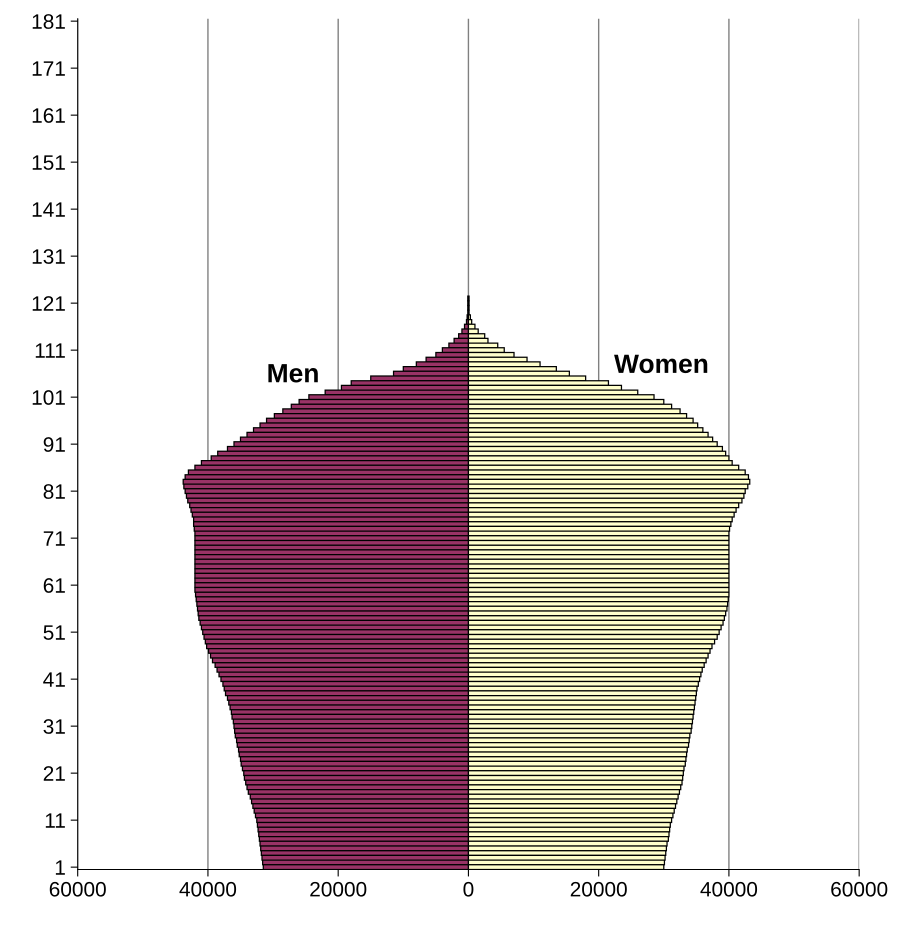 The height and width of the screenshot is (940, 914). What do you see at coordinates (468, 889) in the screenshot?
I see `x-tick-label: 0` at bounding box center [468, 889].